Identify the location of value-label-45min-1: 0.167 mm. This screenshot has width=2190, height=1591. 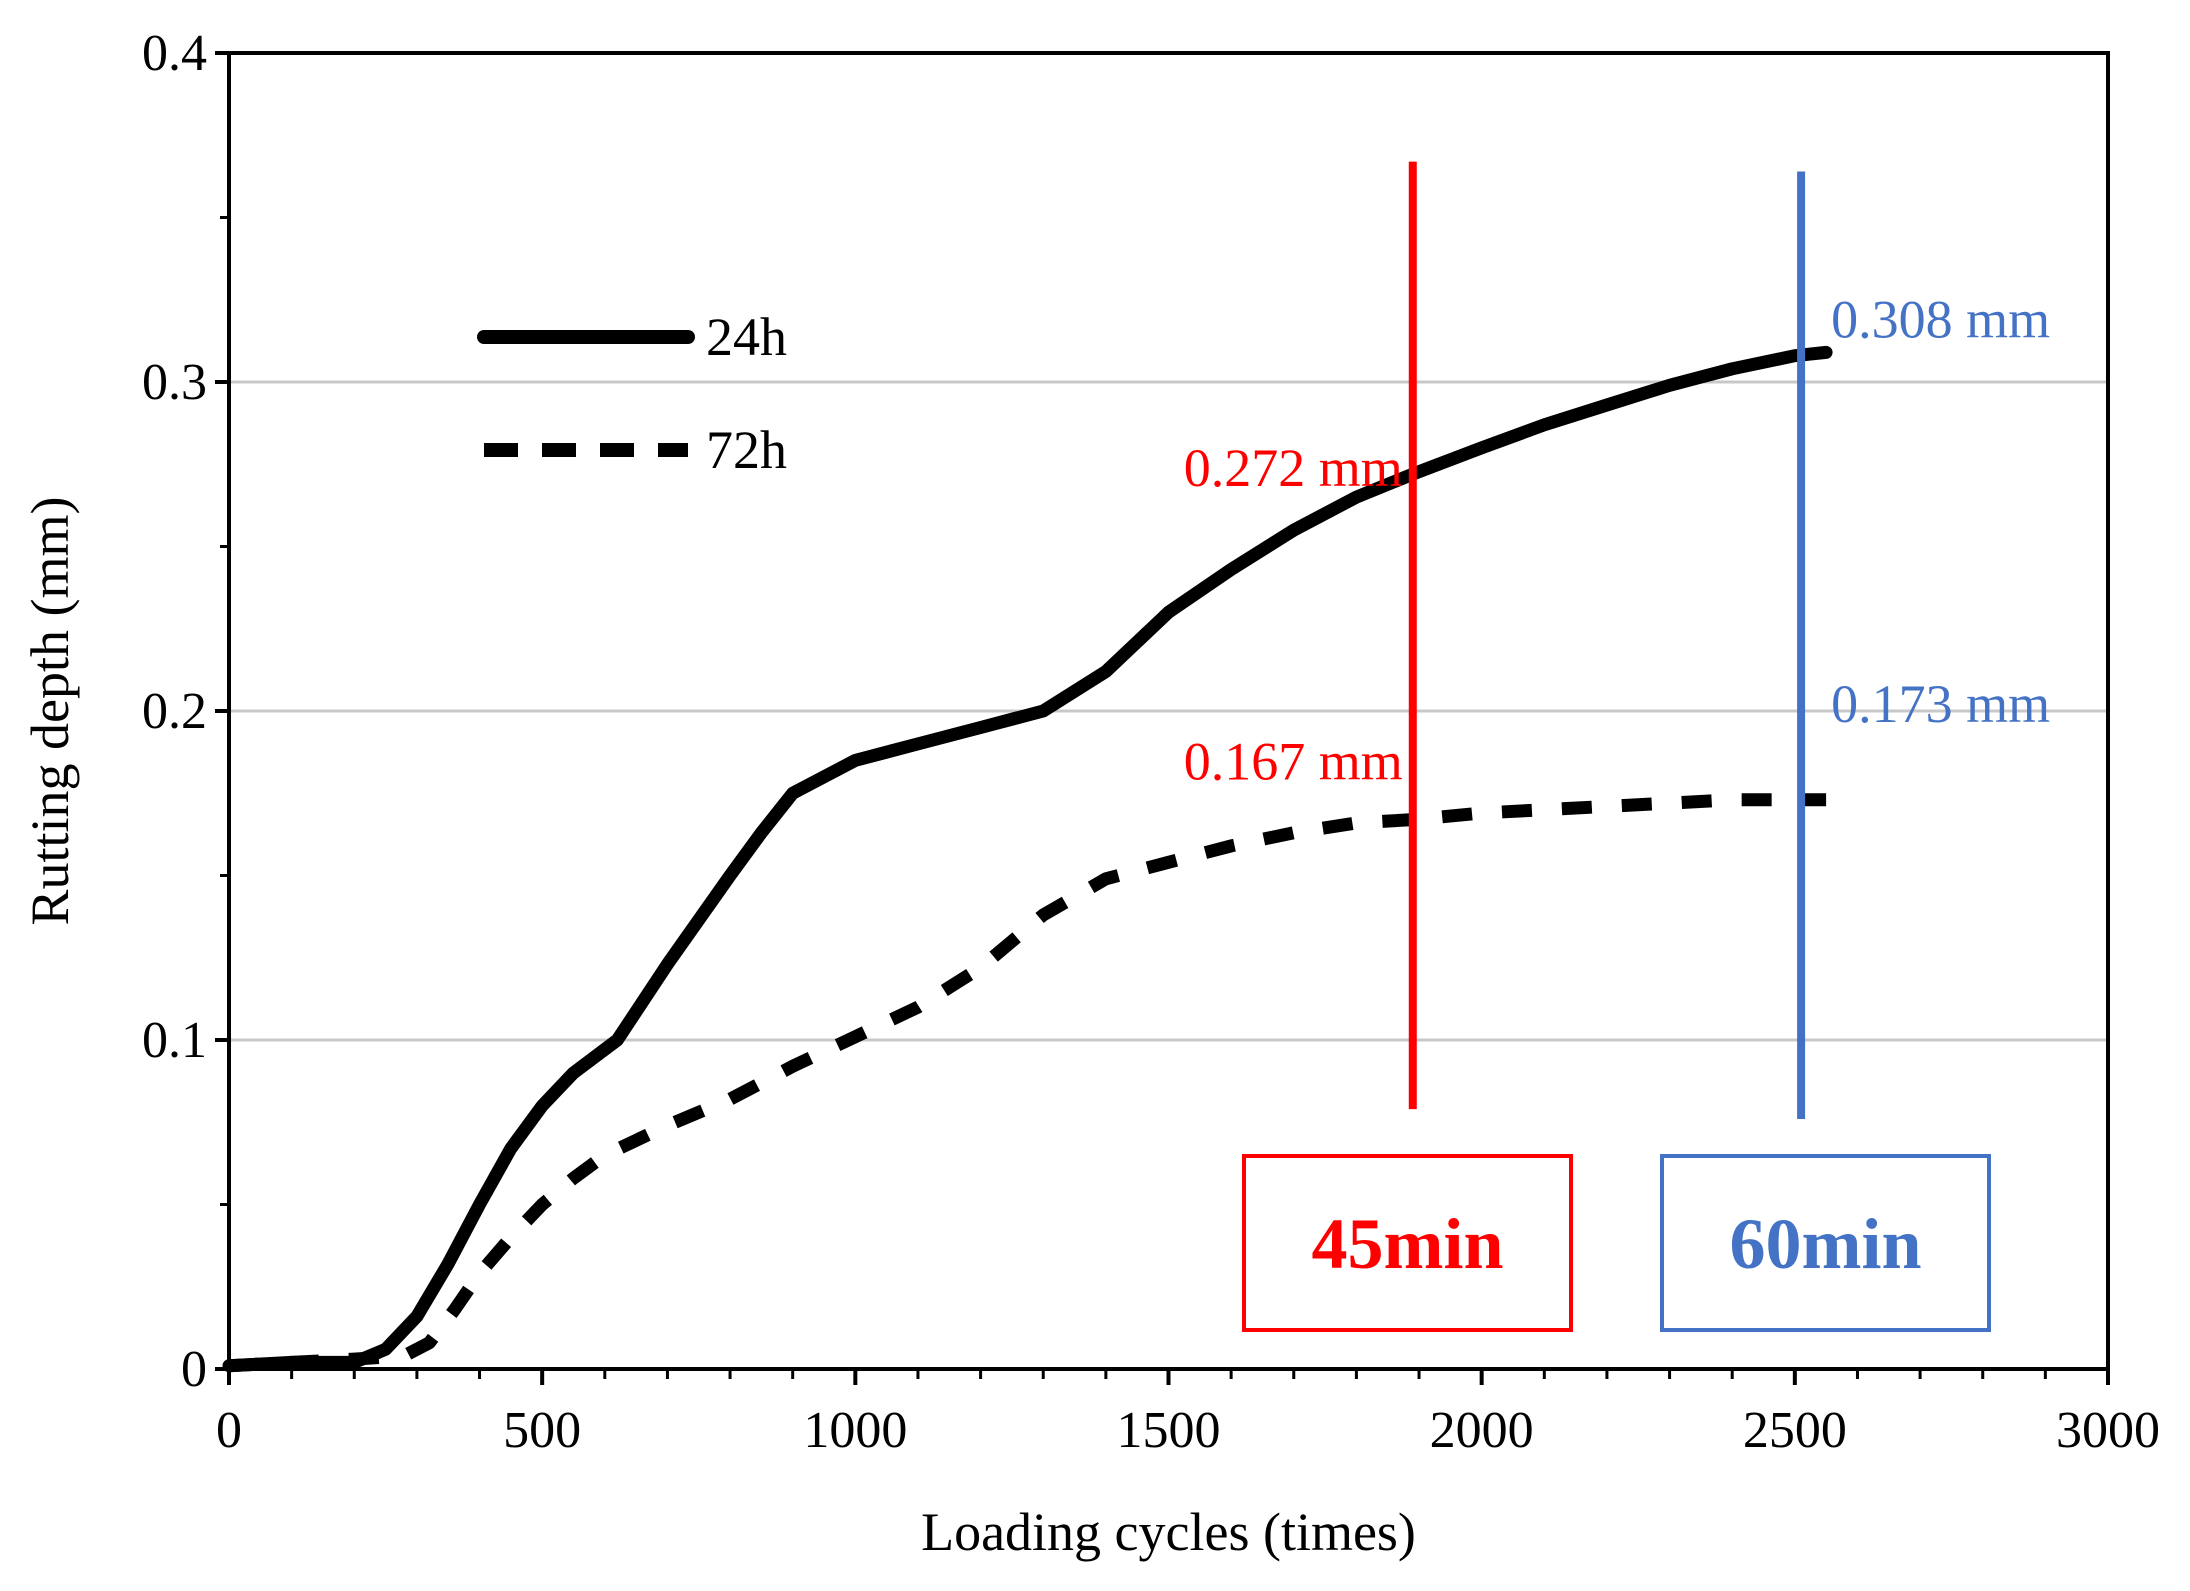
(1293, 762).